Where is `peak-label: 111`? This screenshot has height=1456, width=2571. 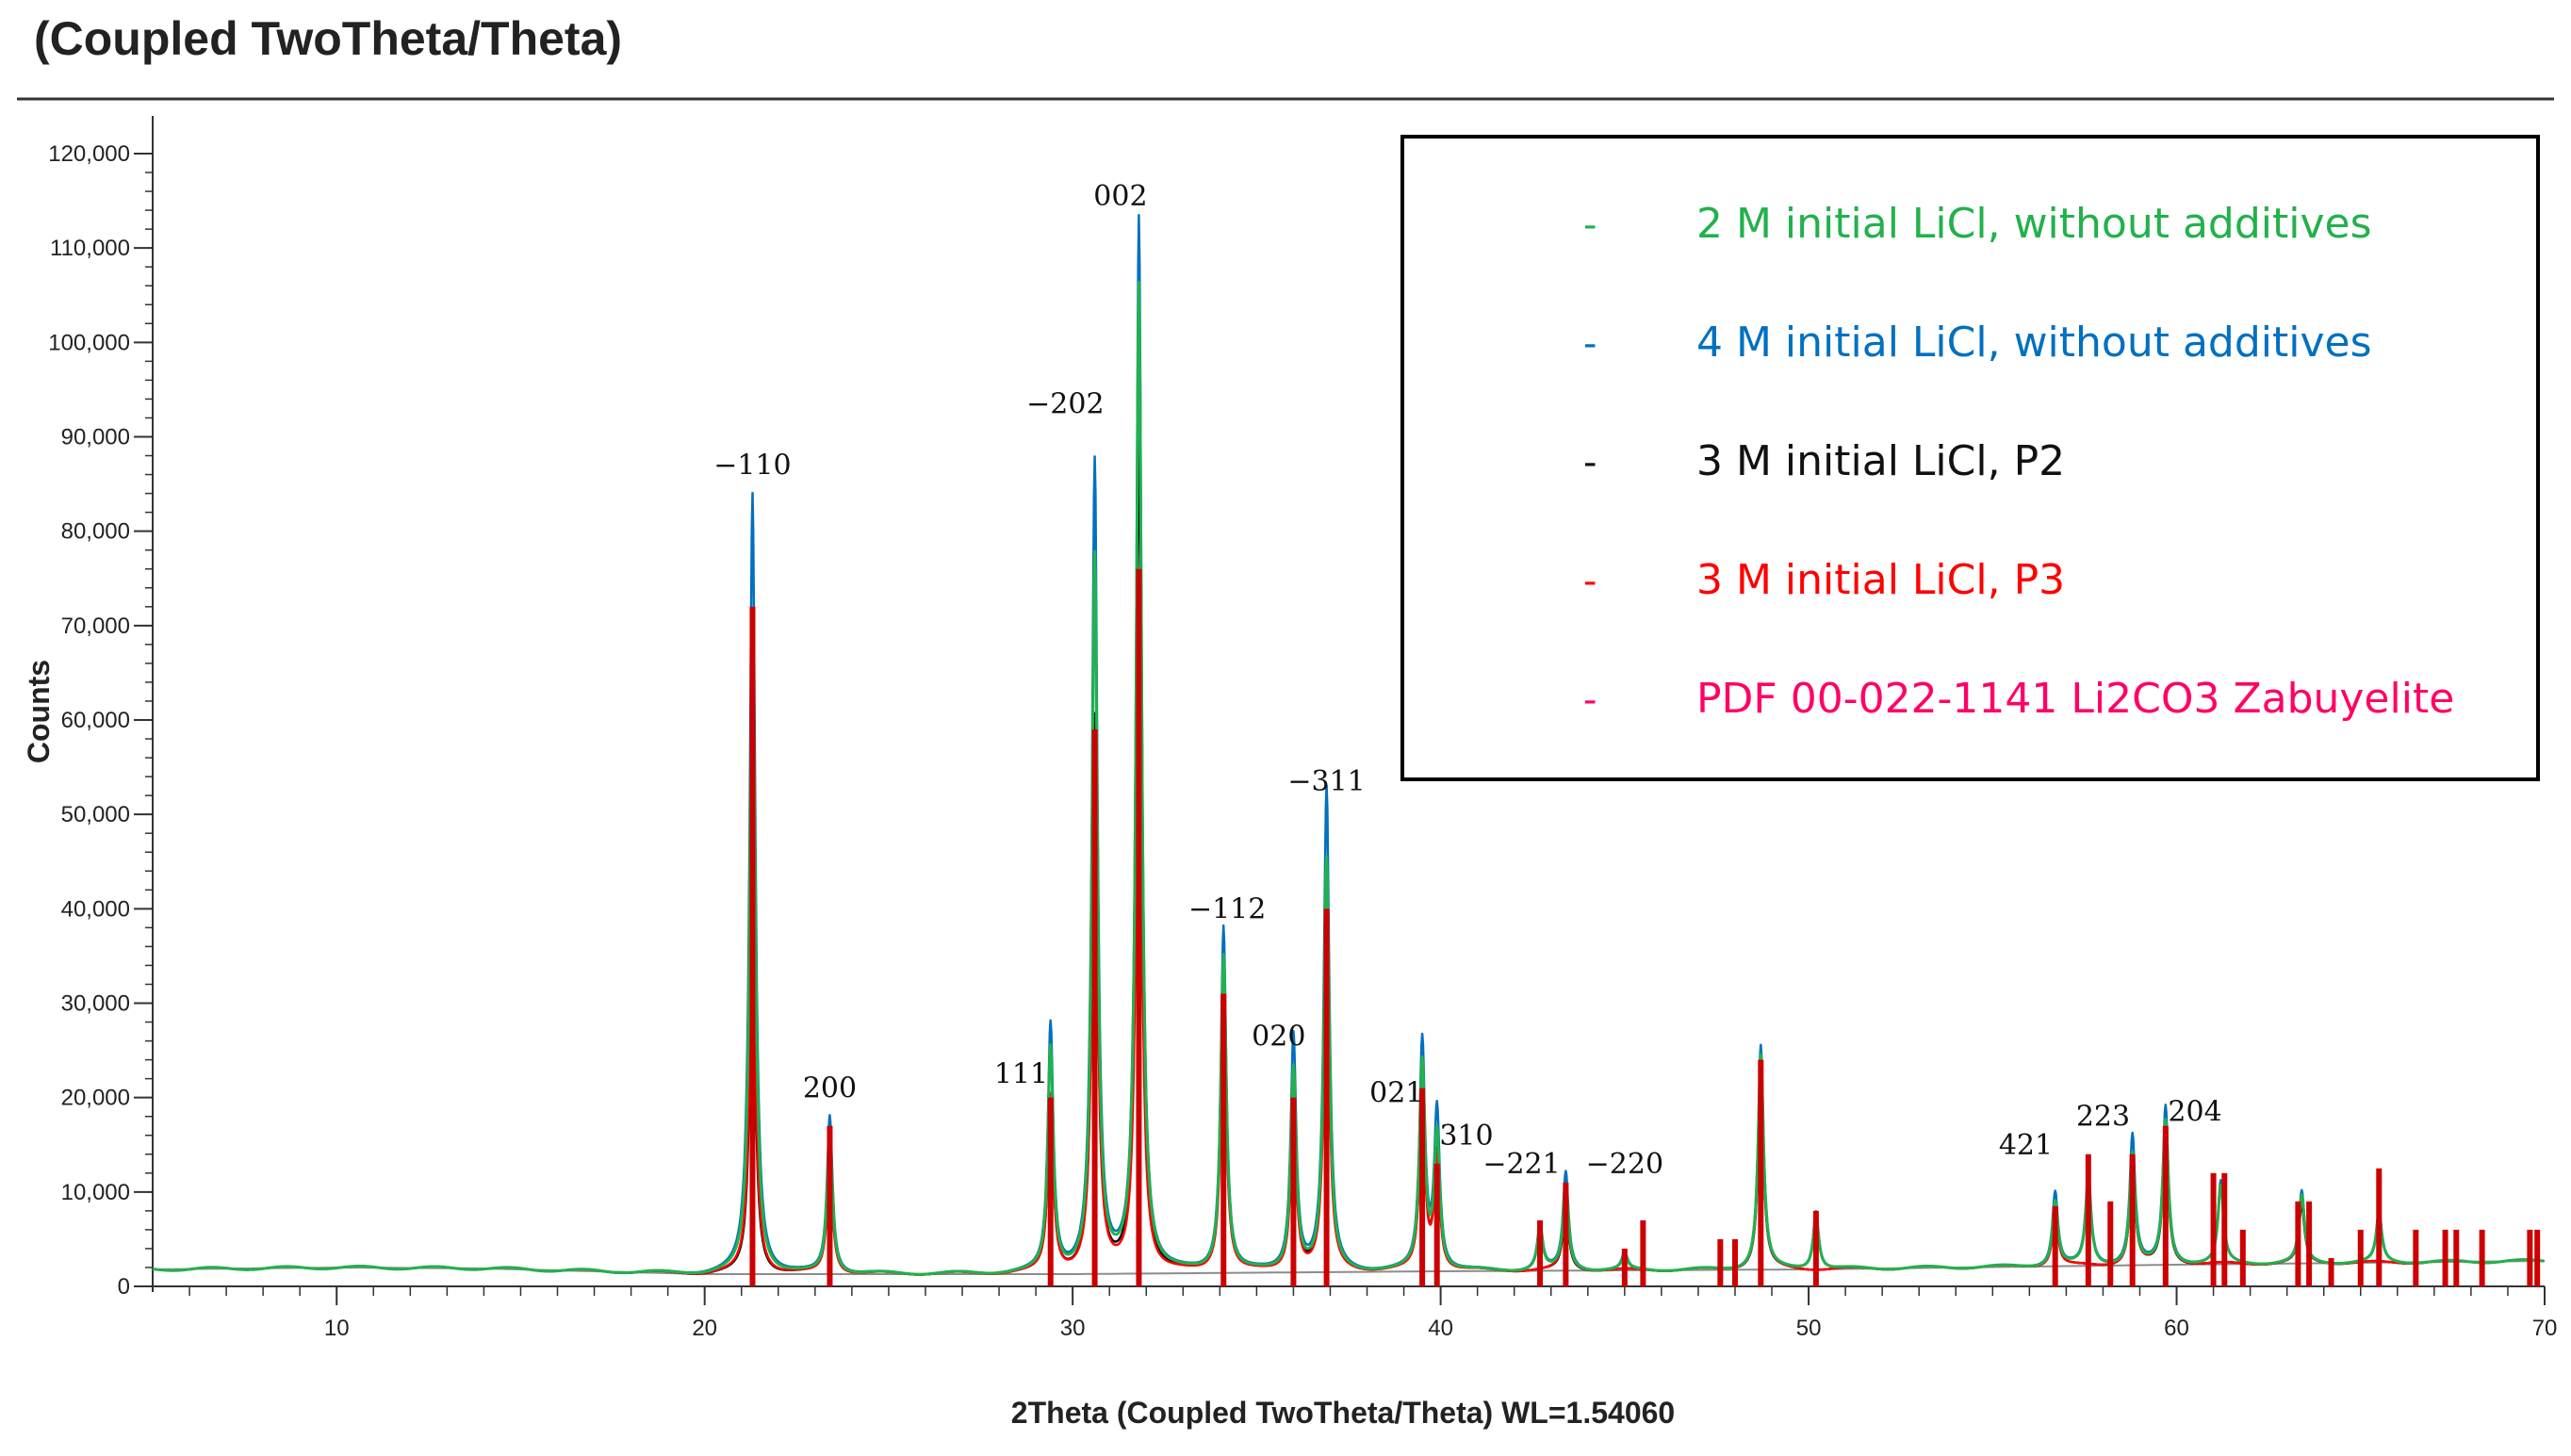
peak-label: 111 is located at coordinates (1021, 1075).